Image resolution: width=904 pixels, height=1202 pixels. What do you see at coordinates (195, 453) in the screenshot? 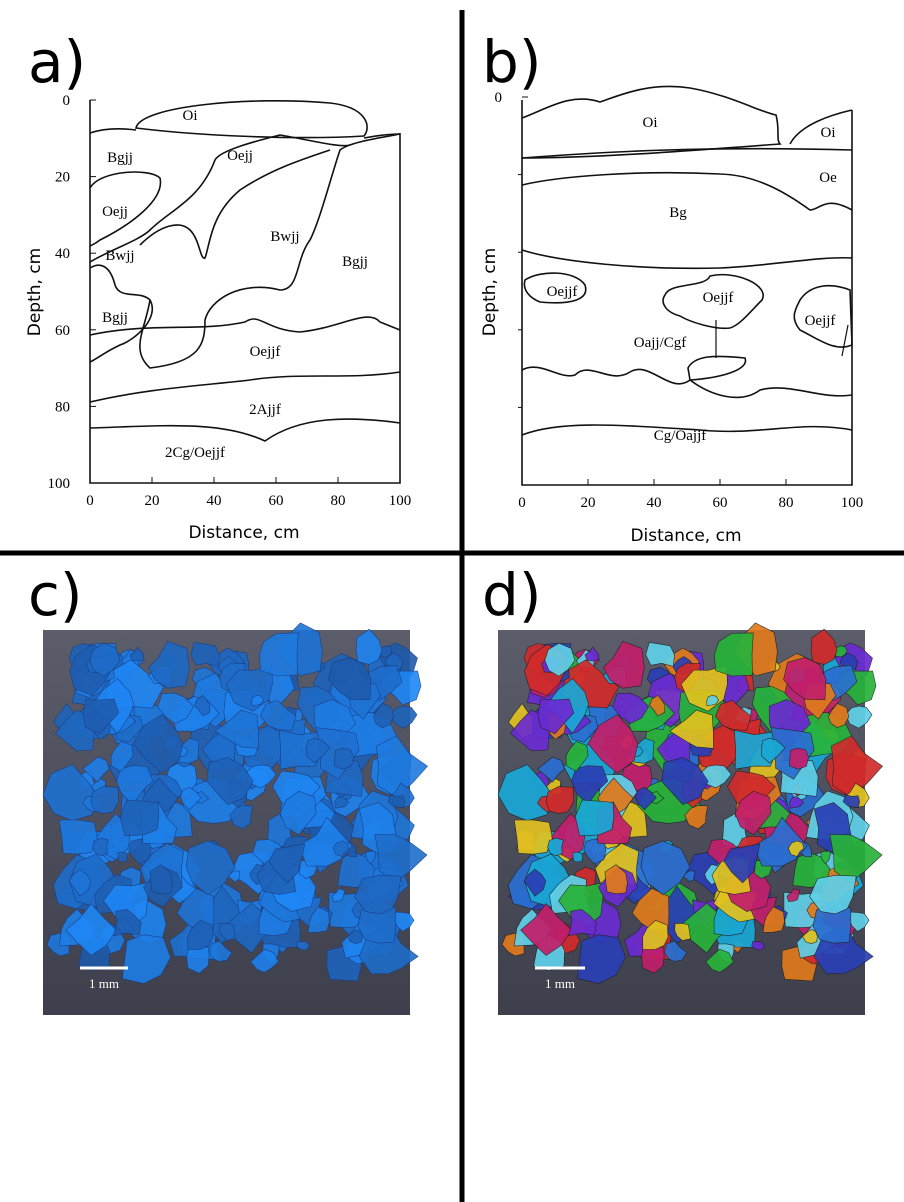
I see `horizon-label: 2Cg/Oejjf` at bounding box center [195, 453].